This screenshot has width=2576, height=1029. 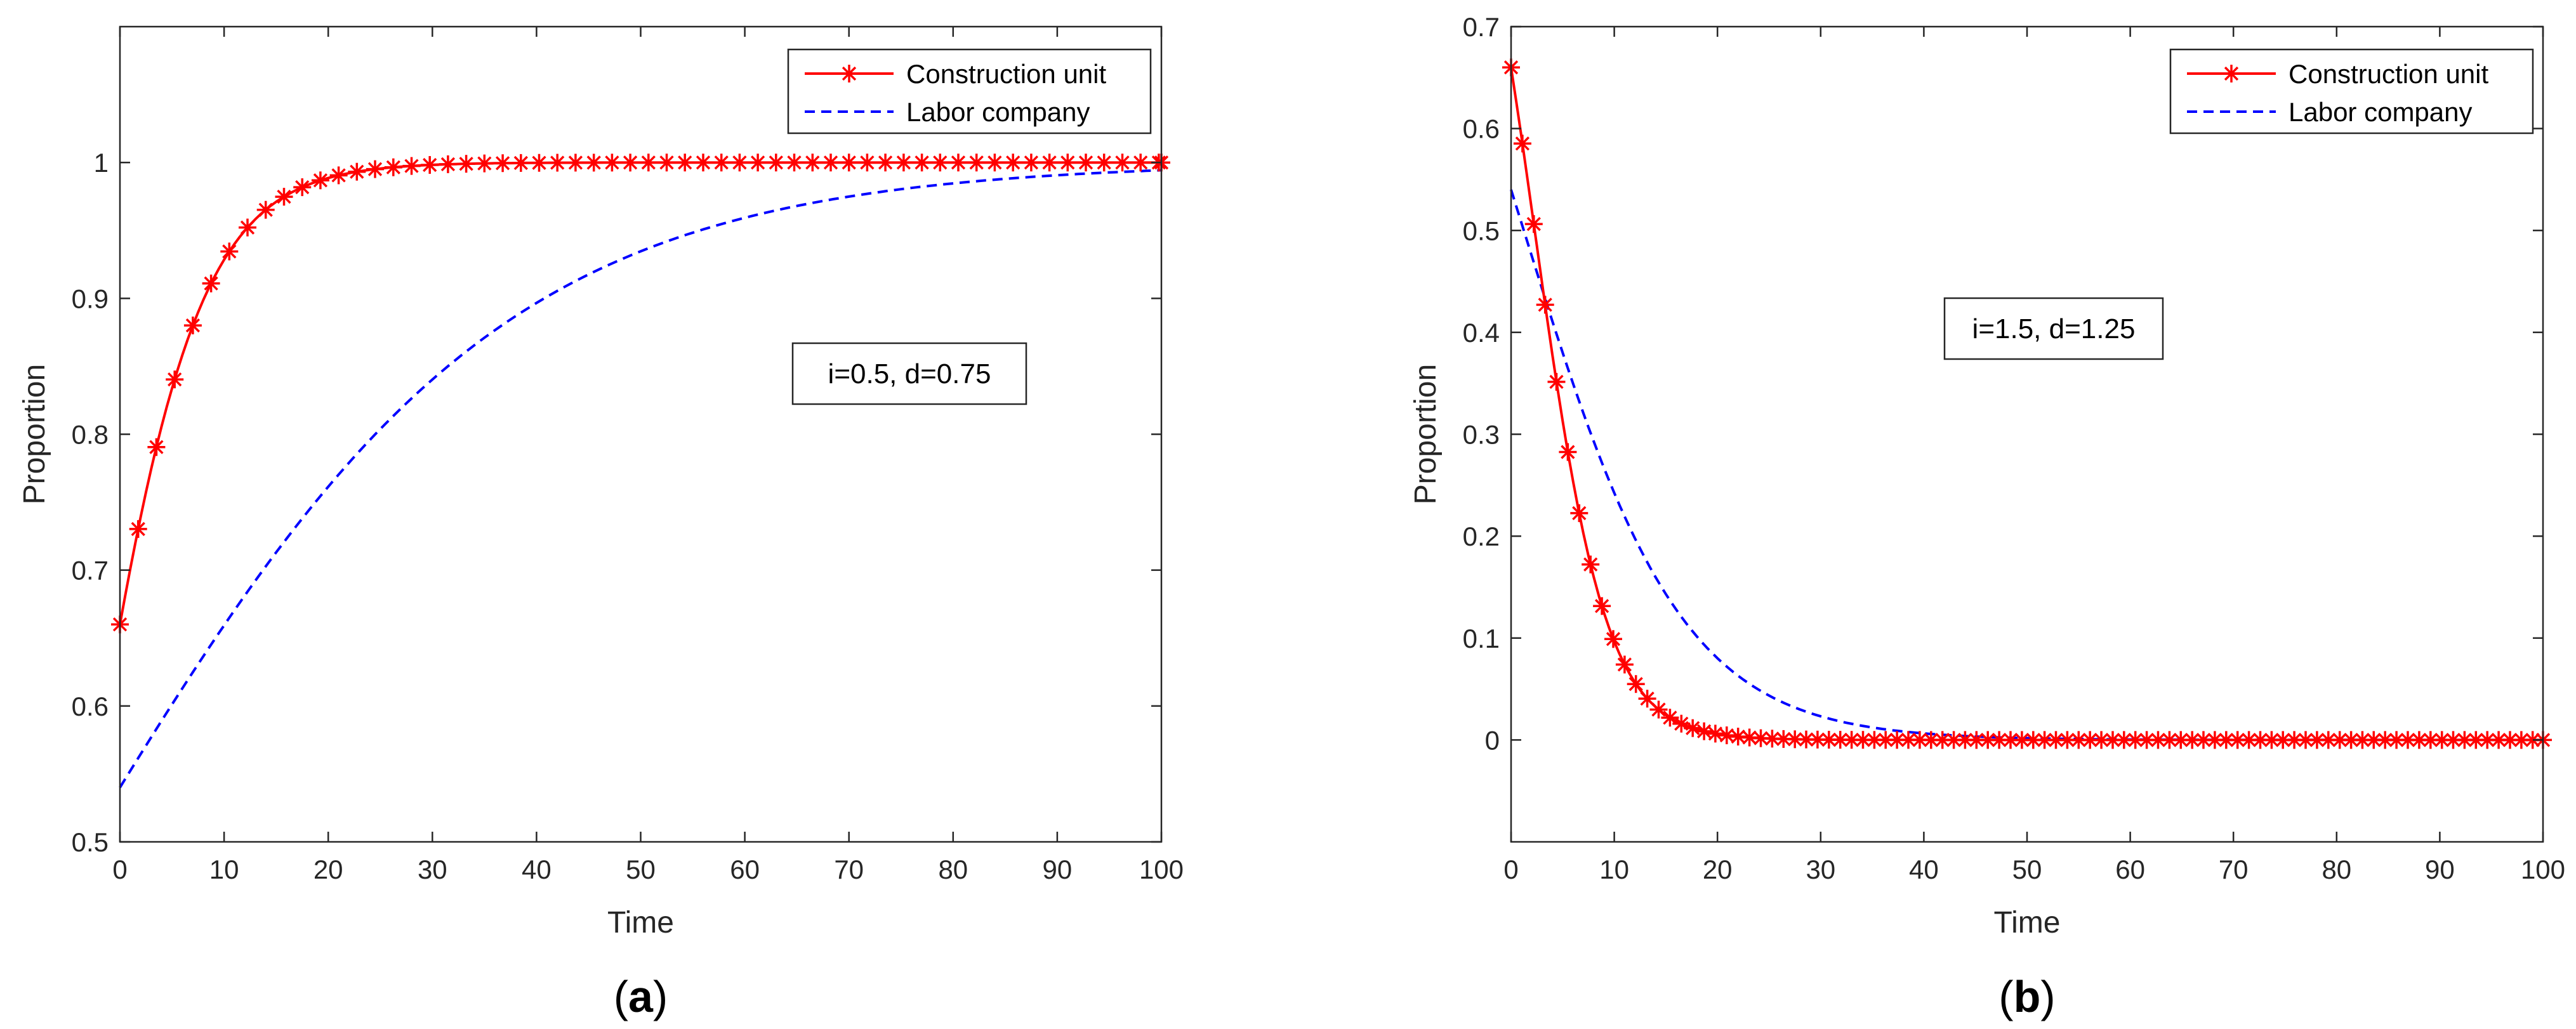 What do you see at coordinates (849, 869) in the screenshot?
I see `x-tick-label: 70` at bounding box center [849, 869].